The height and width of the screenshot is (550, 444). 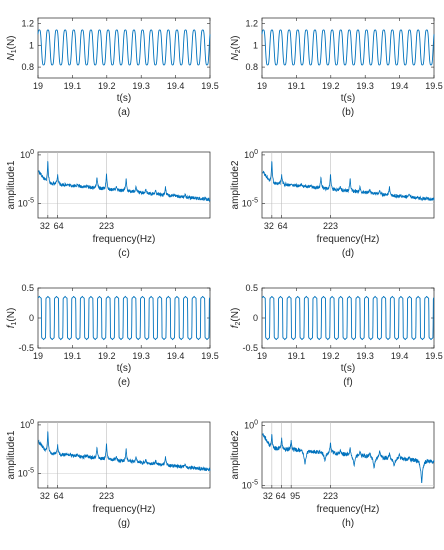 I want to click on panel-caption: (d), so click(x=348, y=253).